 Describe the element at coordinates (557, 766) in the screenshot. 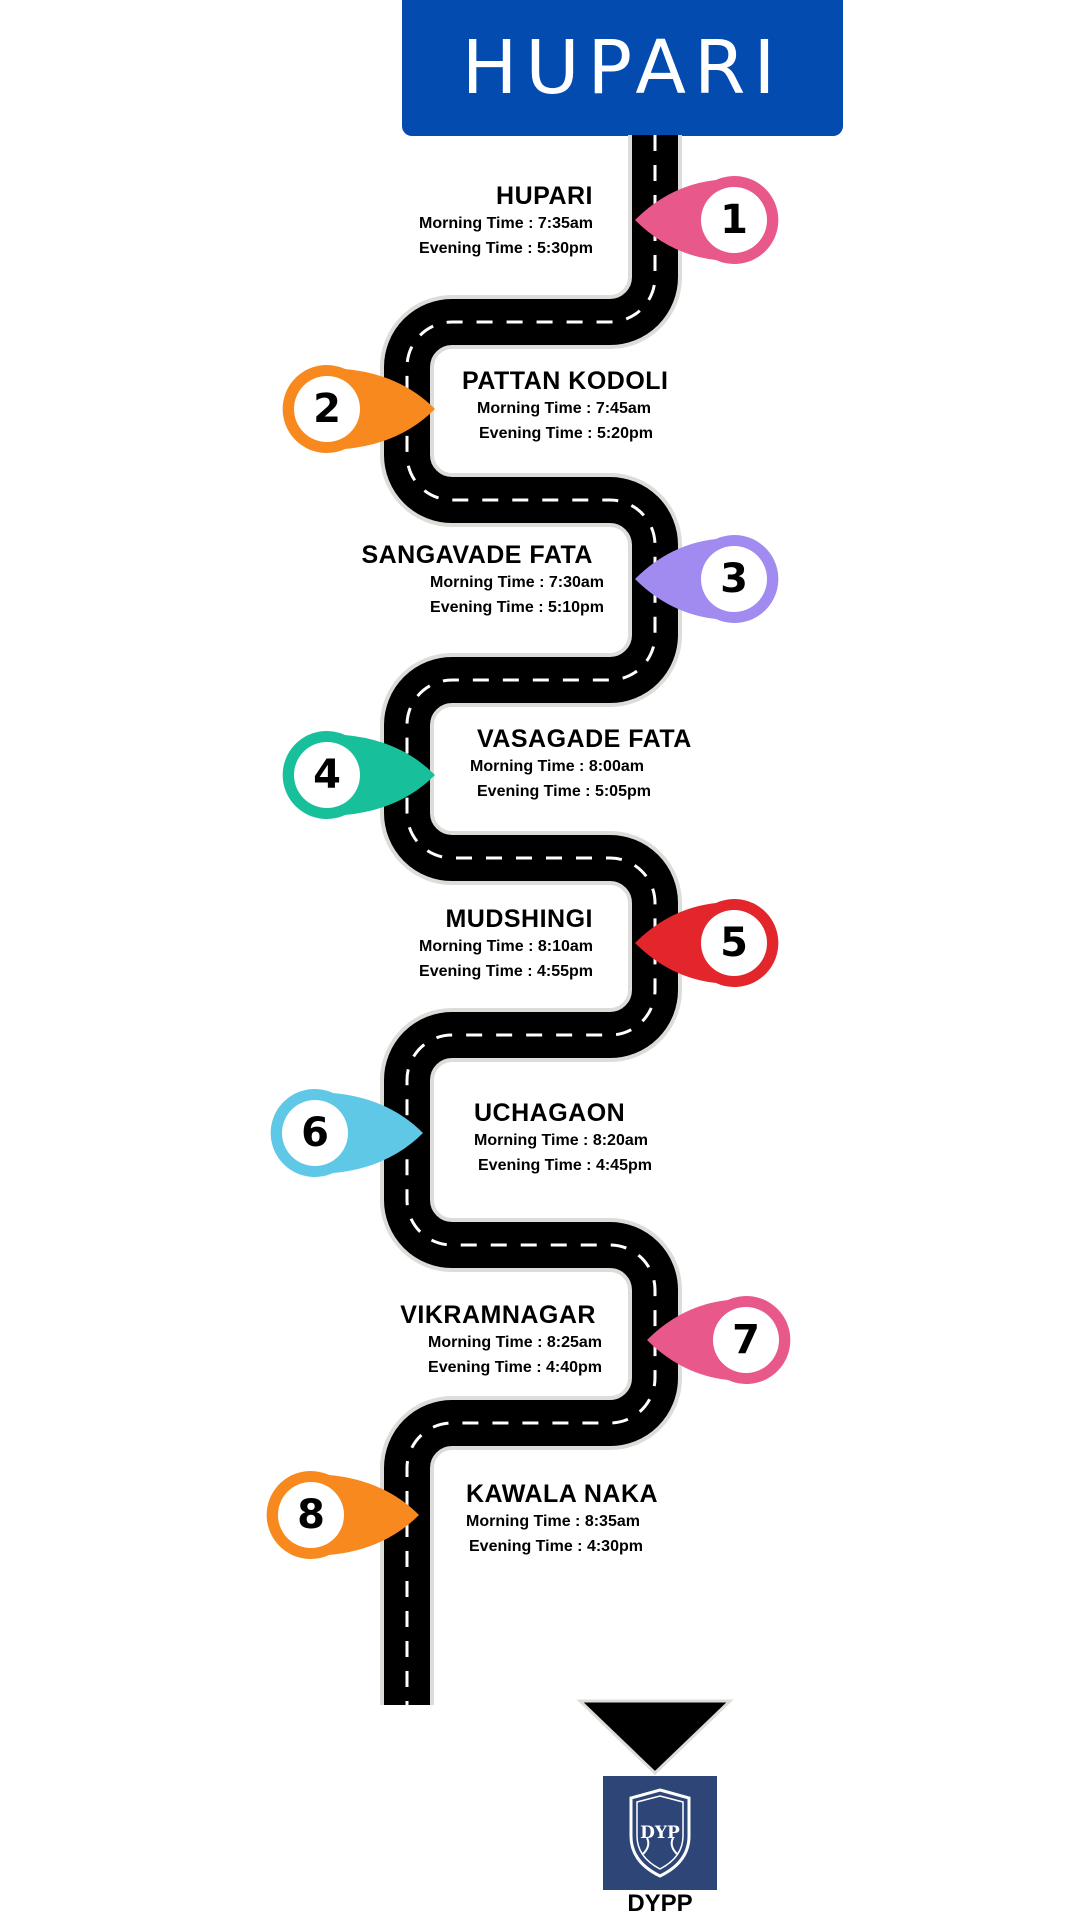

I see `morning-time: Morning Time : 8:00am` at that location.